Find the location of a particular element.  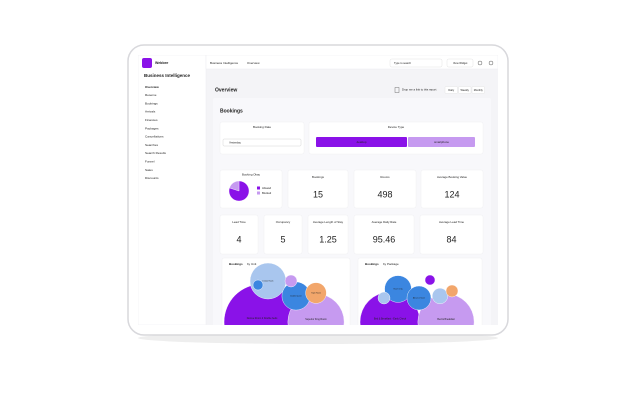

filter-label: Device Type is located at coordinates (396, 127).